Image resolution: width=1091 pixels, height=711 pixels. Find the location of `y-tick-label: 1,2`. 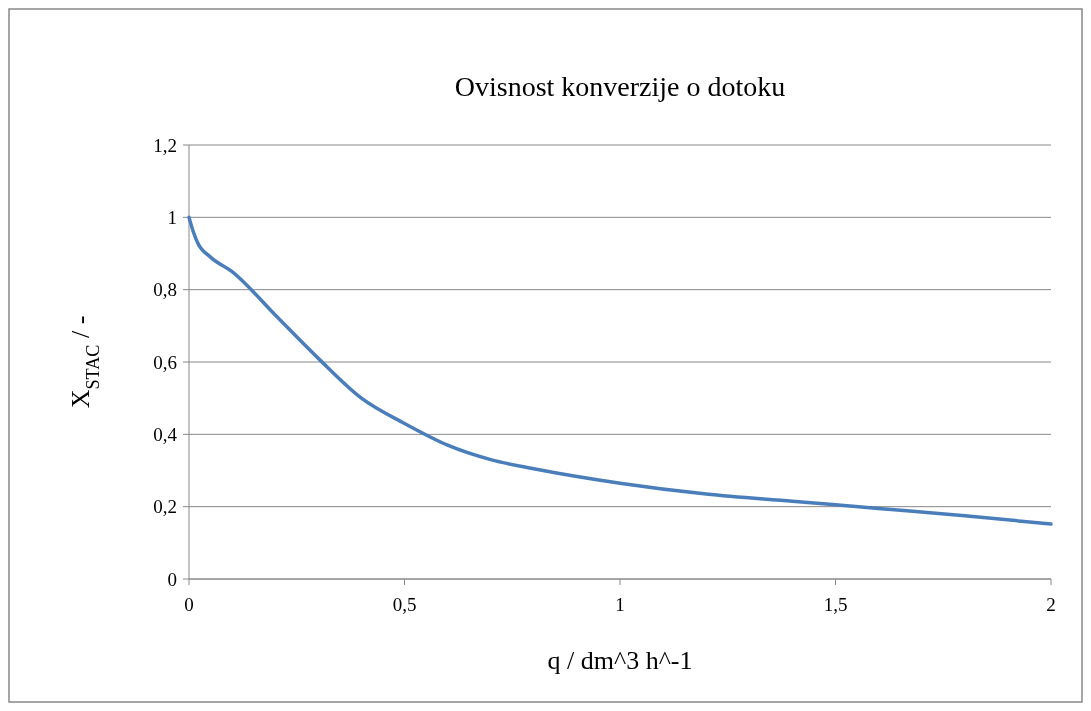

y-tick-label: 1,2 is located at coordinates (165, 145).